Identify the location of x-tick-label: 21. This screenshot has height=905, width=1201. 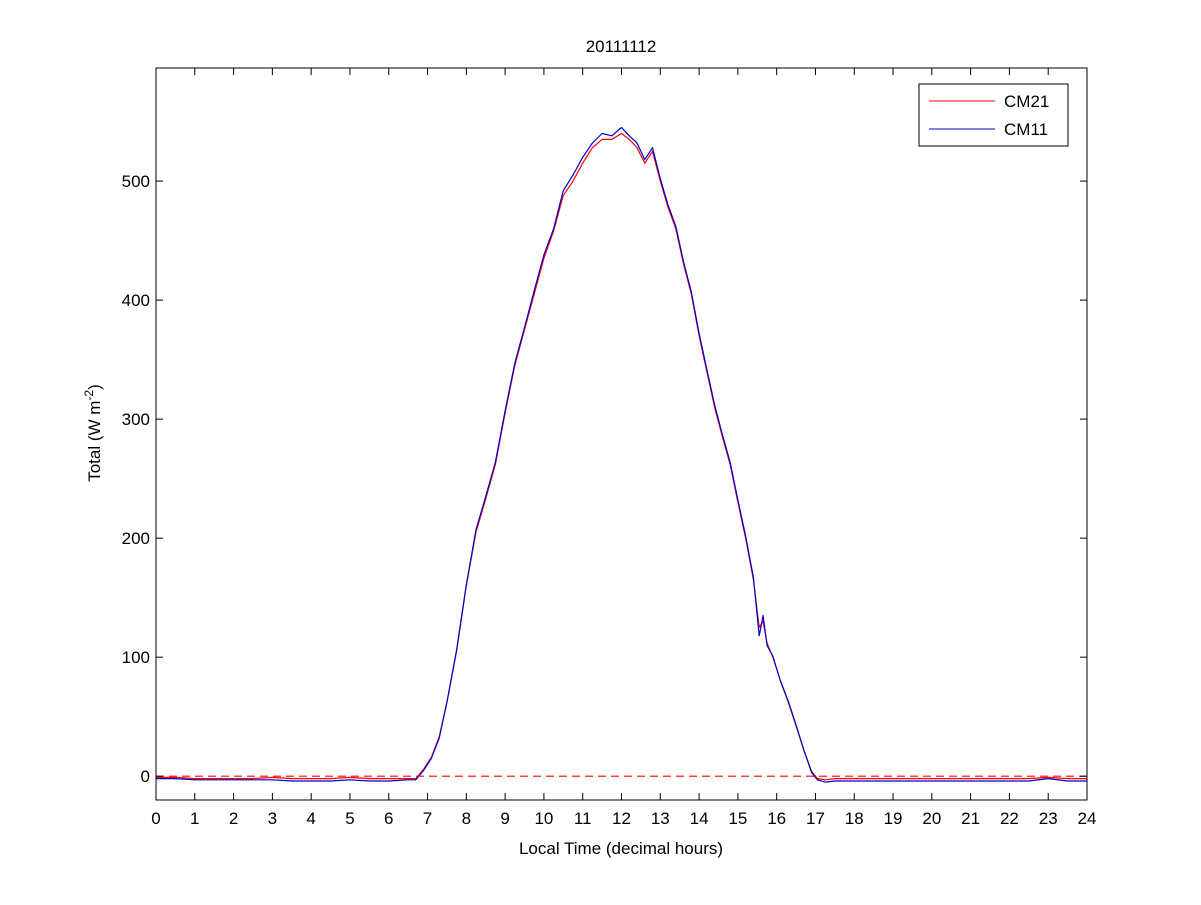
(970, 818).